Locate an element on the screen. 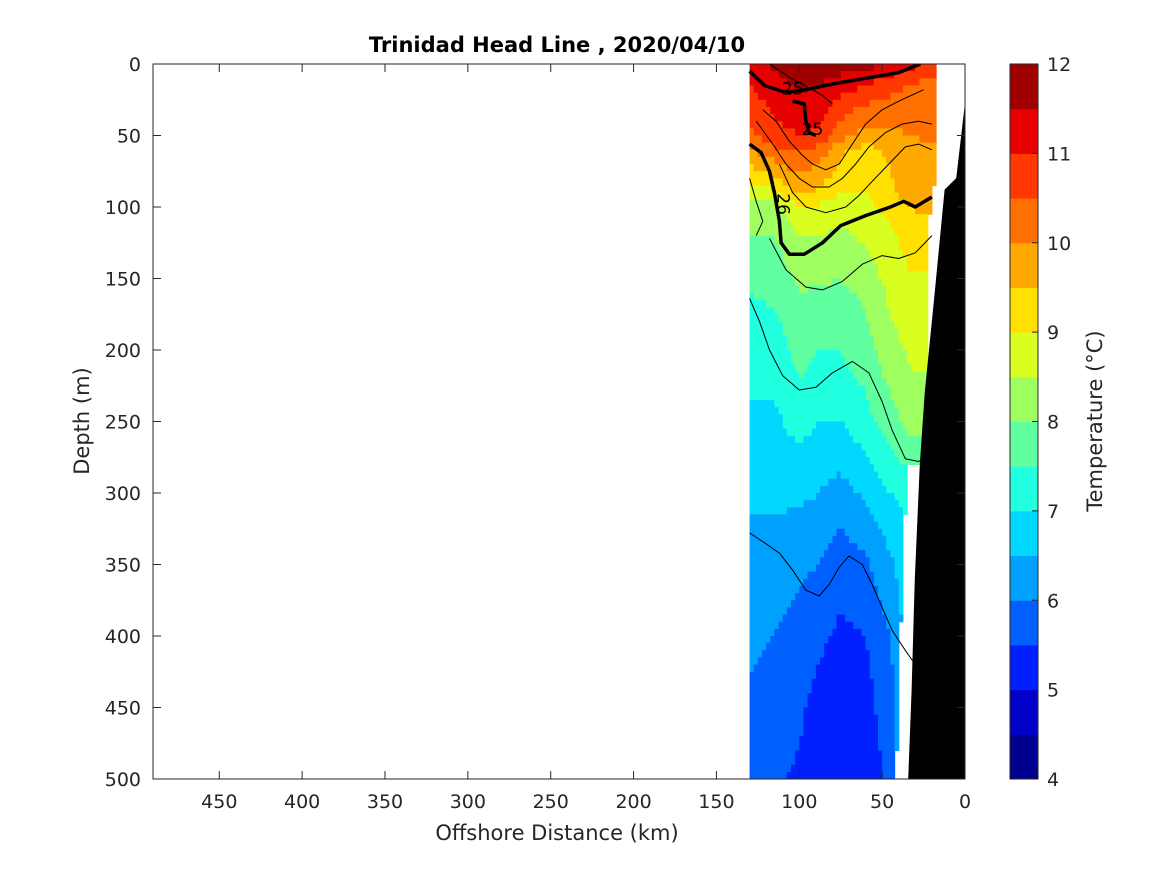  x-tick-label: 400 is located at coordinates (302, 802).